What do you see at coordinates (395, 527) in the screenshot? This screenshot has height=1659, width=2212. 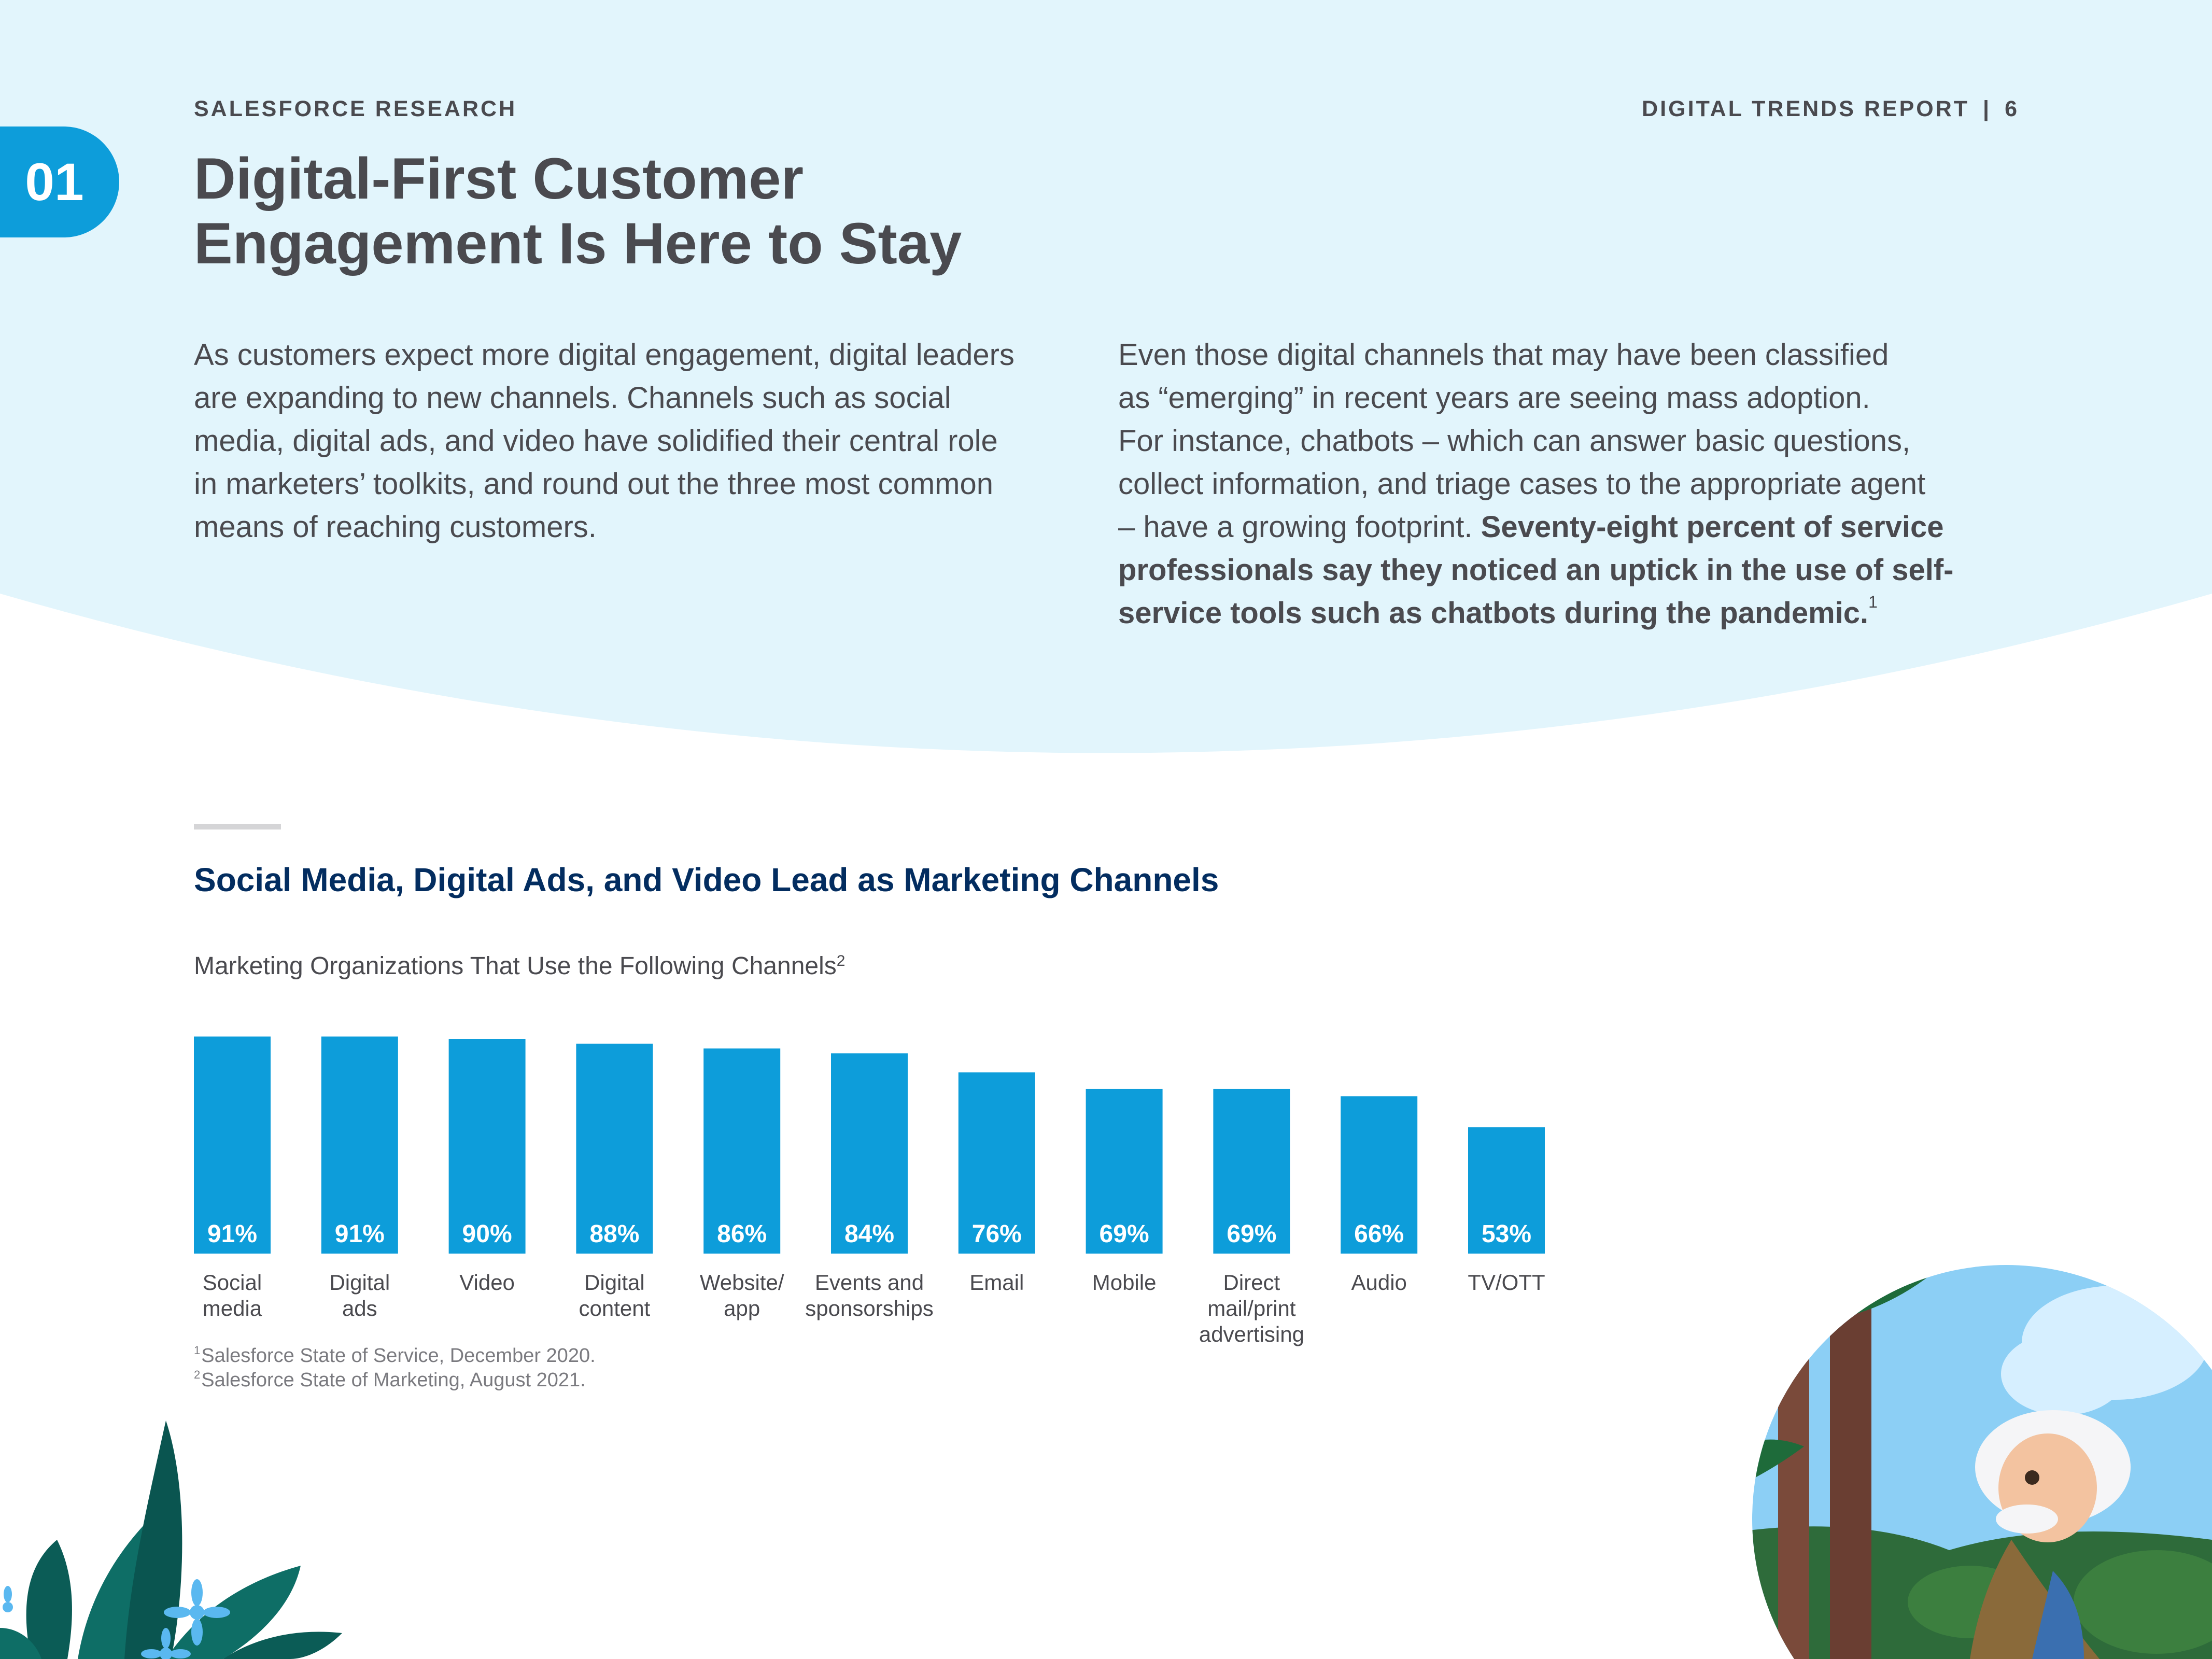 I see `body-left-line: means of reaching customers.` at bounding box center [395, 527].